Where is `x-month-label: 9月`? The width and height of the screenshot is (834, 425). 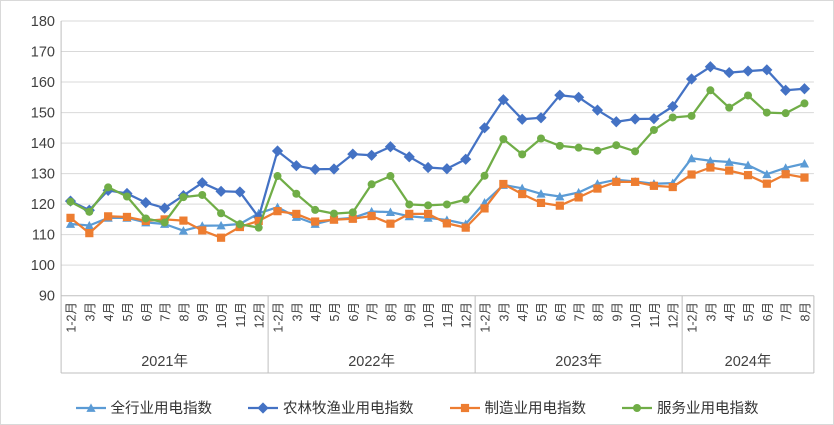
x-month-label: 9月 is located at coordinates (617, 311).